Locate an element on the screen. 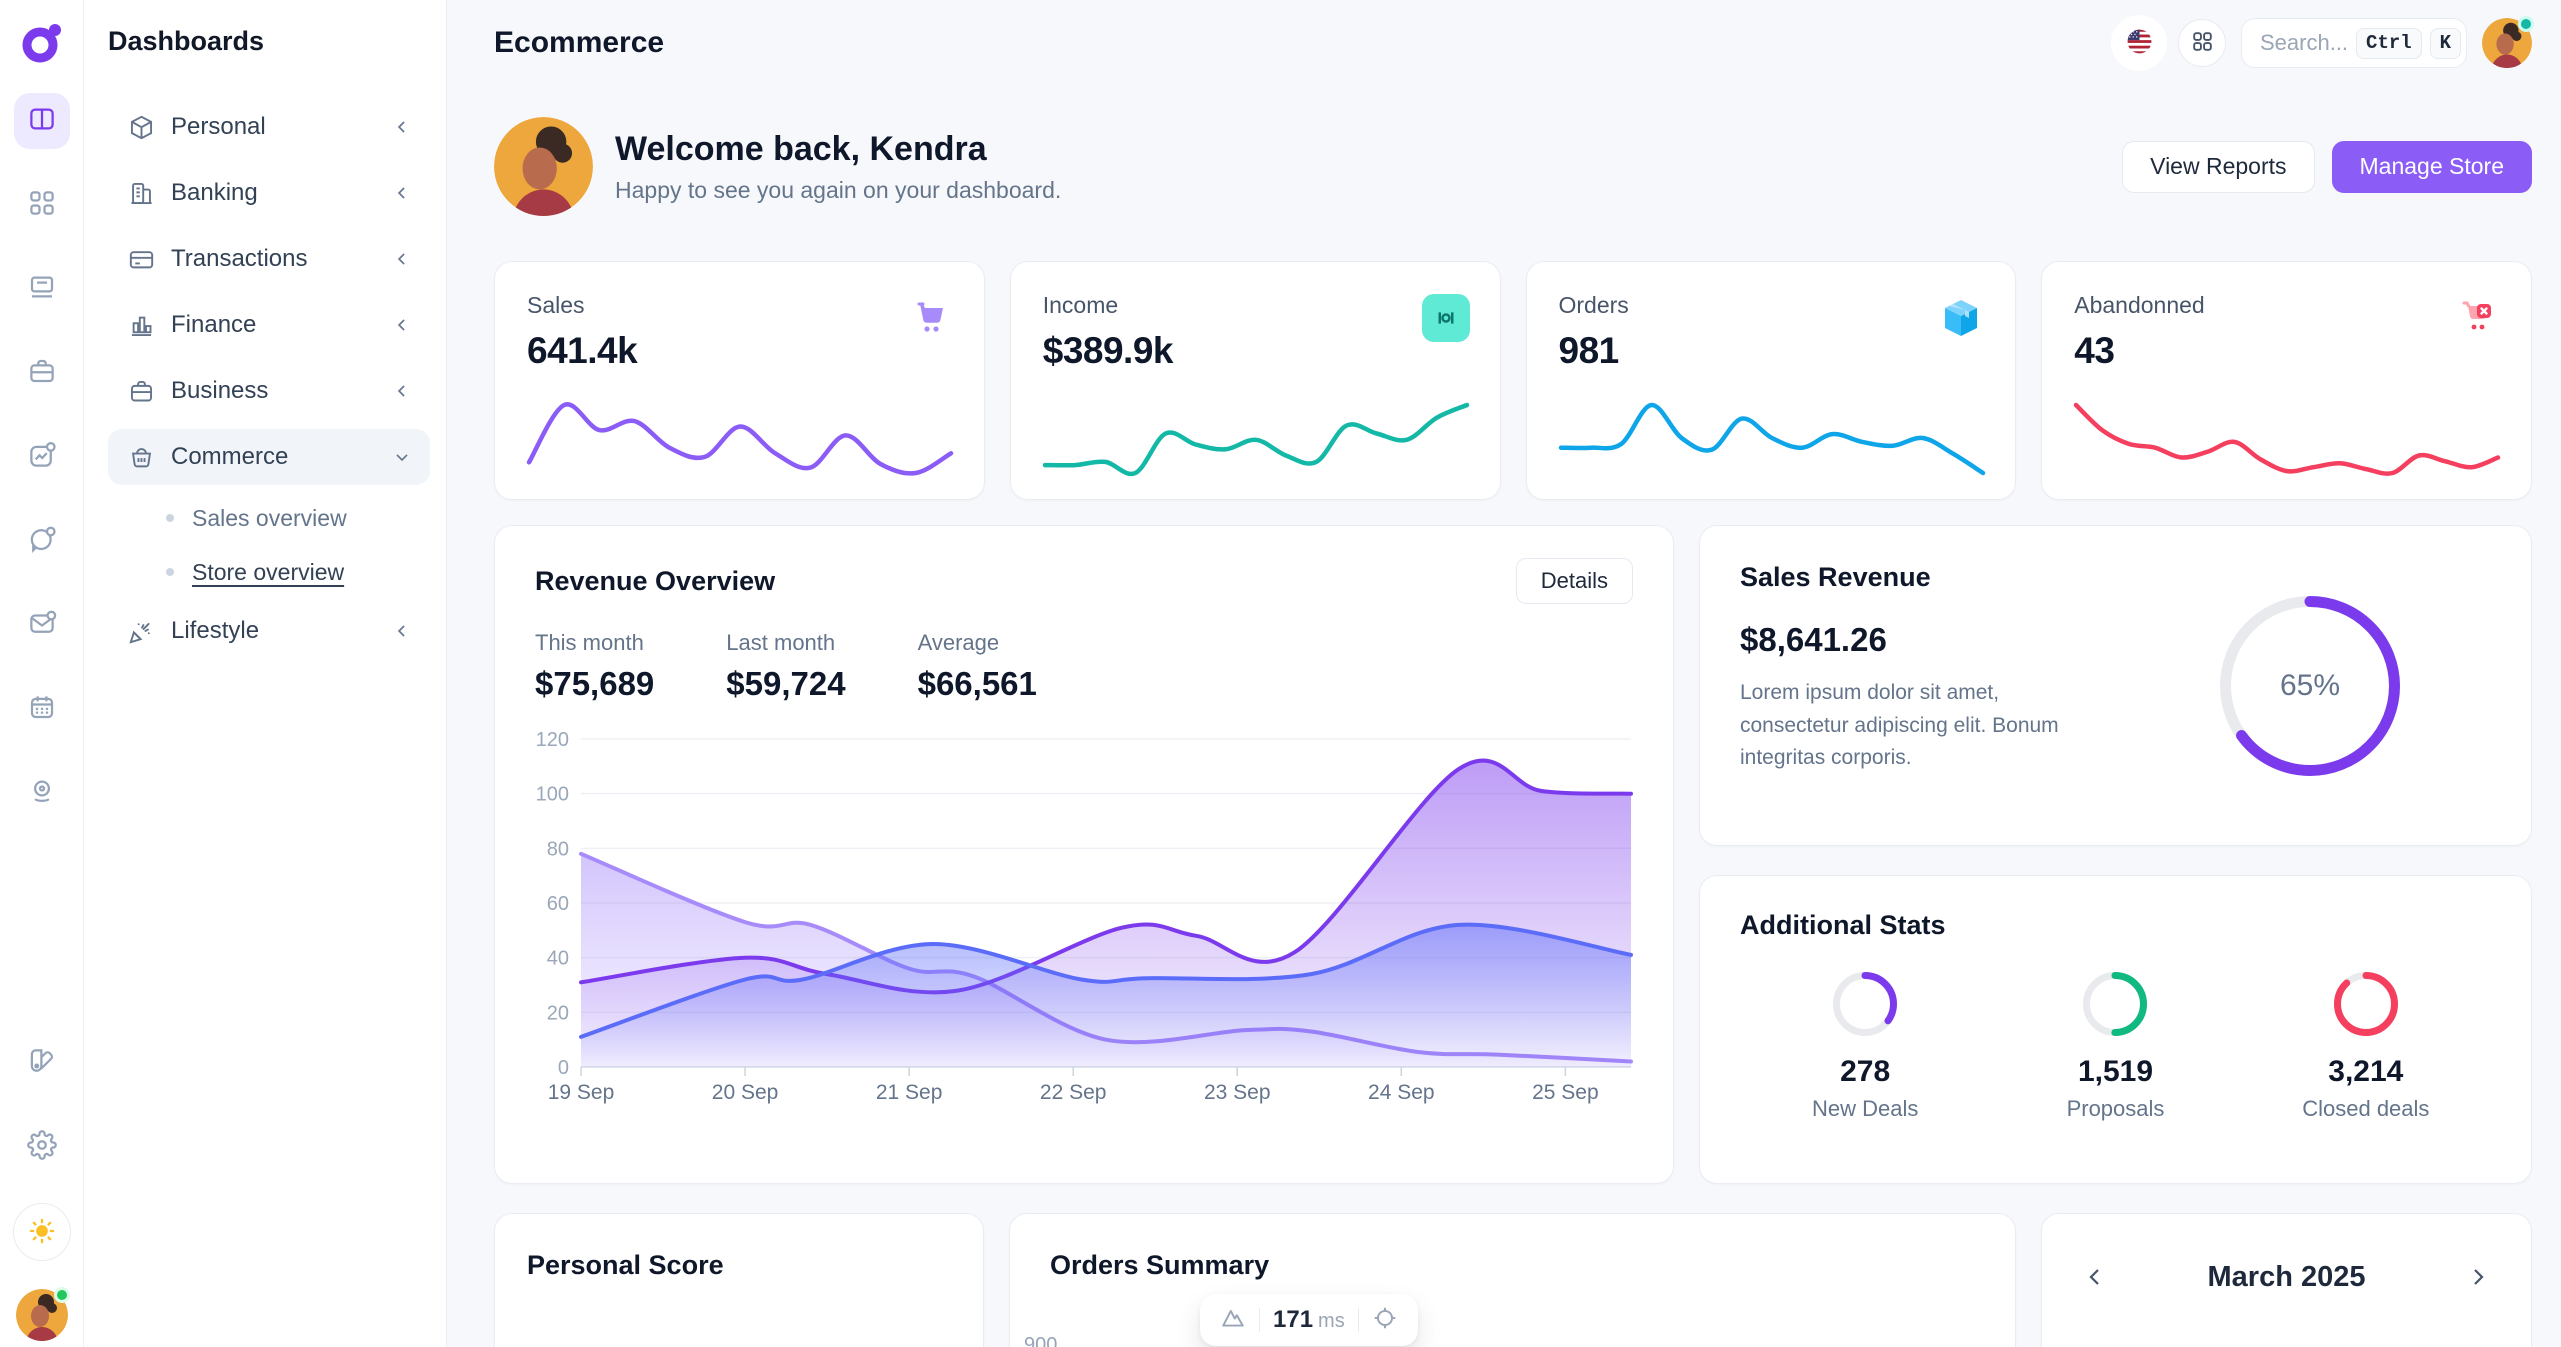  closed-deals-donut is located at coordinates (2365, 1004).